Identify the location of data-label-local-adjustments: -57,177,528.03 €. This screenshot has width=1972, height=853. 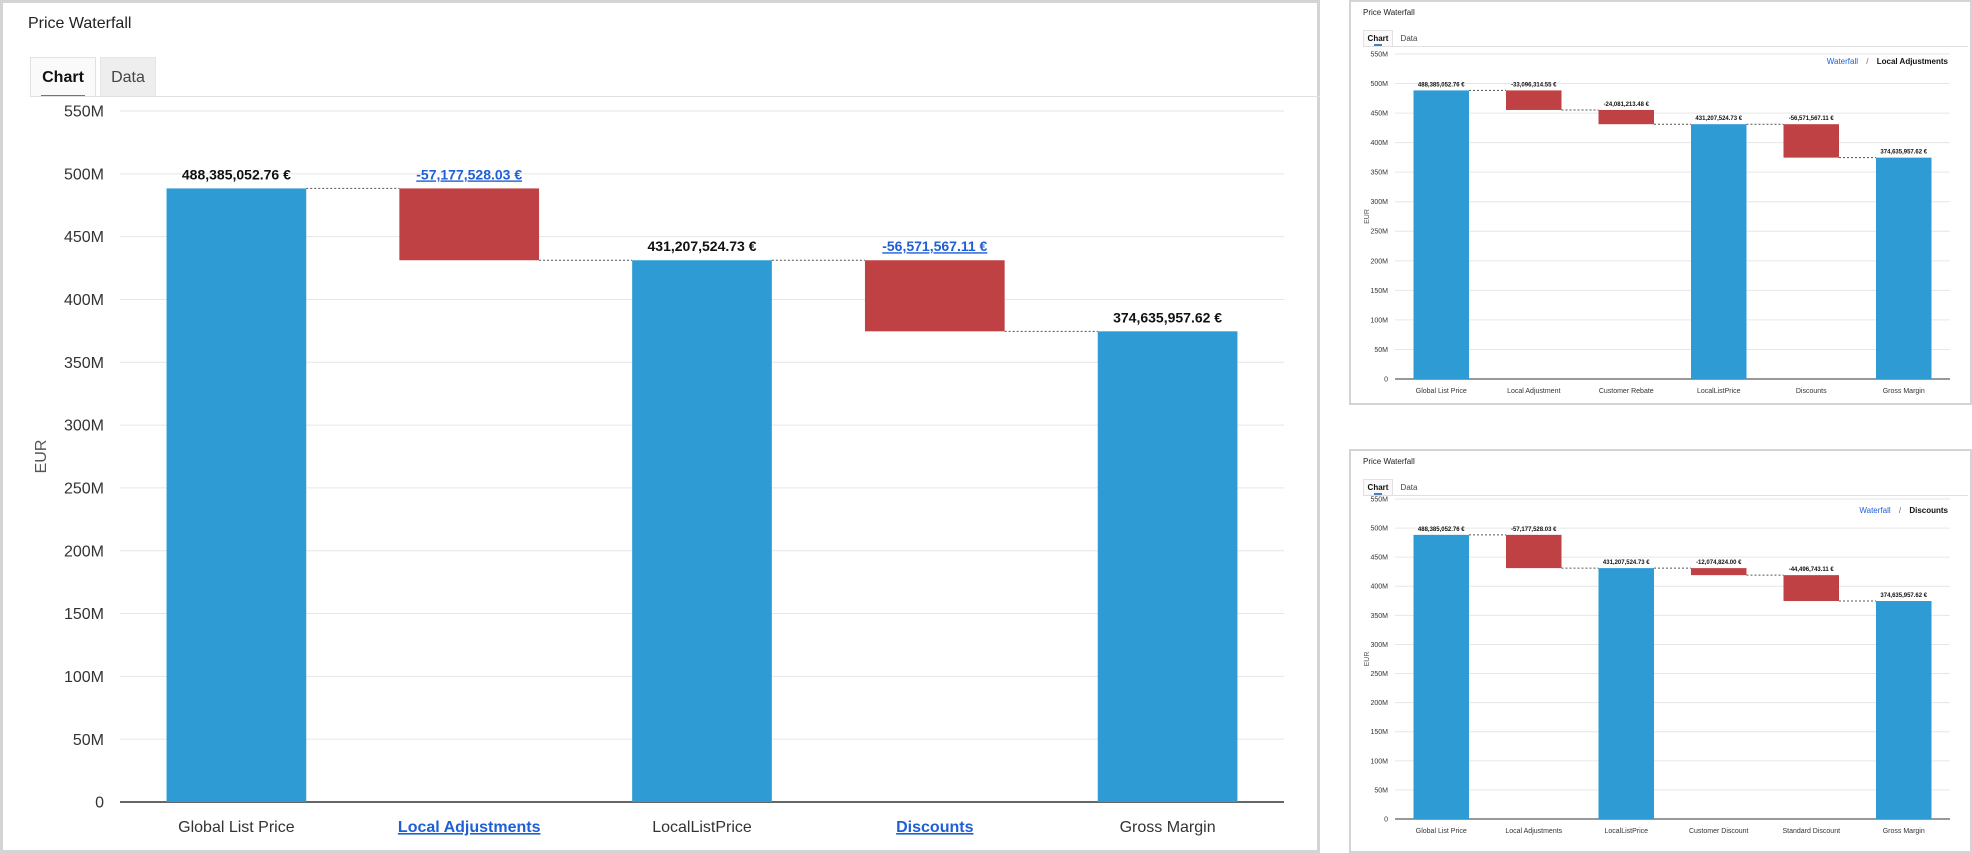
(469, 174).